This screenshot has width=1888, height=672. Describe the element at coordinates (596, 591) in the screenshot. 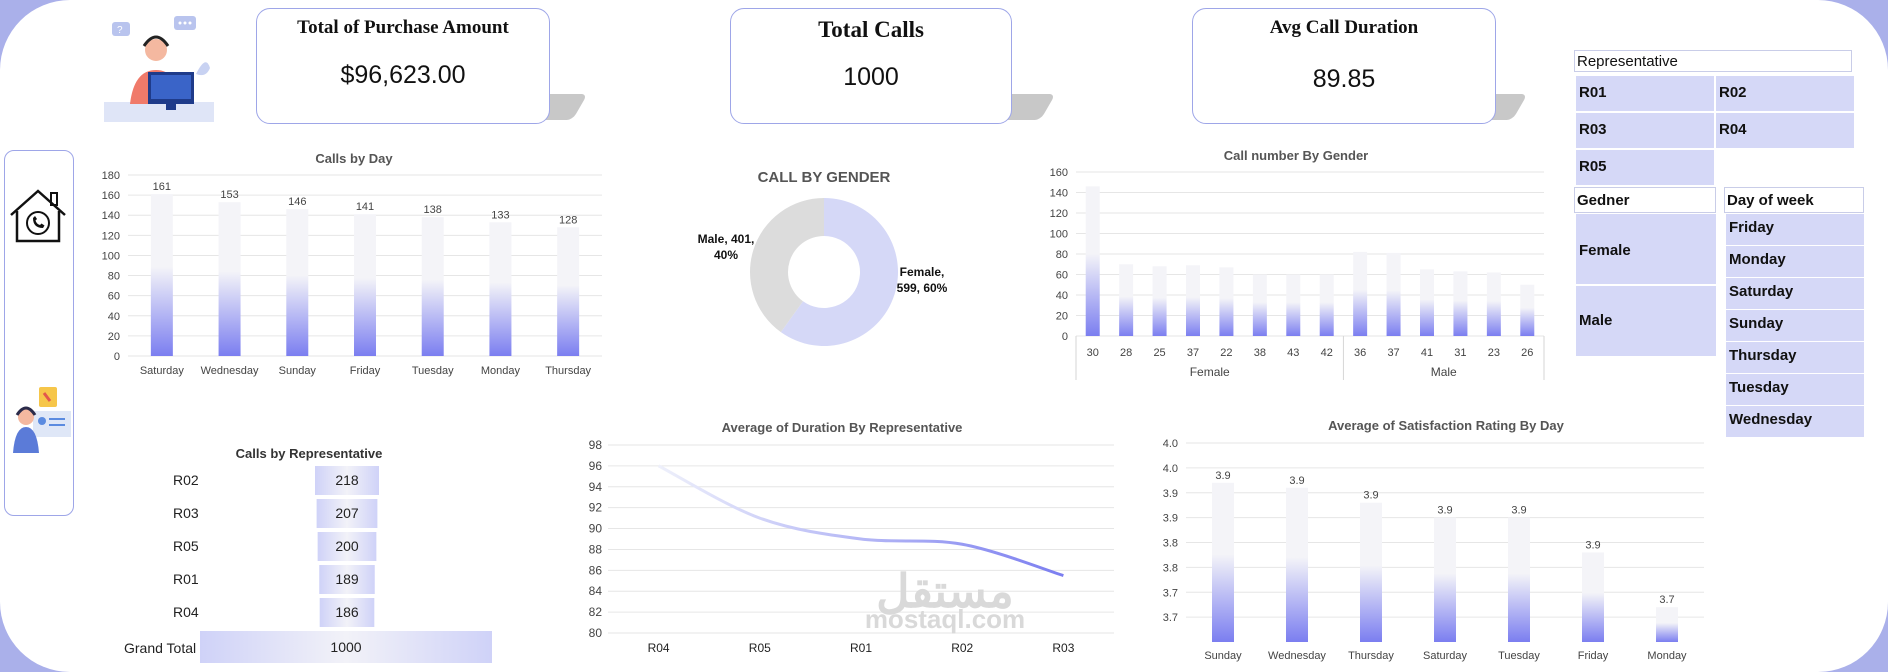

I see `y-tick-label: 84` at that location.